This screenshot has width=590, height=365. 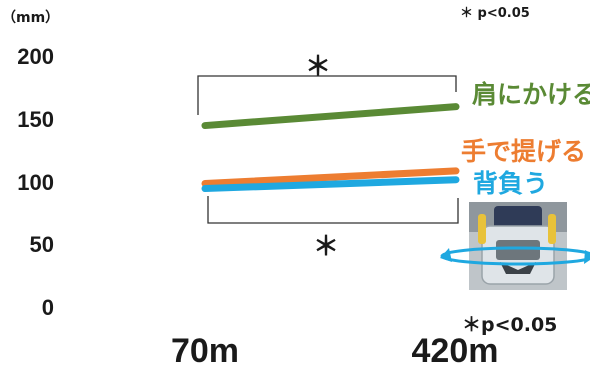 I want to click on upper-bracket, so click(x=327, y=95).